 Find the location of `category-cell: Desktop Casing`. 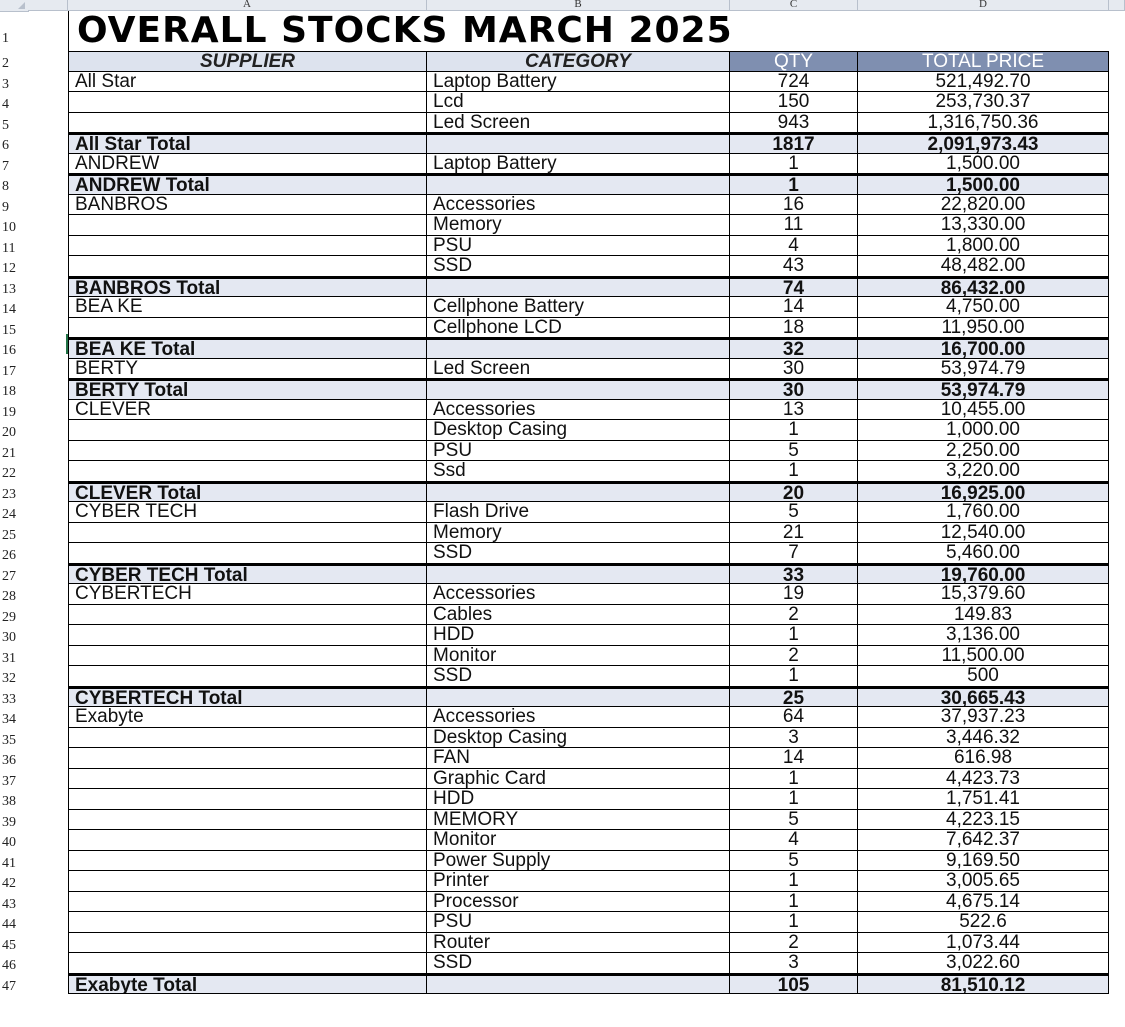

category-cell: Desktop Casing is located at coordinates (578, 737).